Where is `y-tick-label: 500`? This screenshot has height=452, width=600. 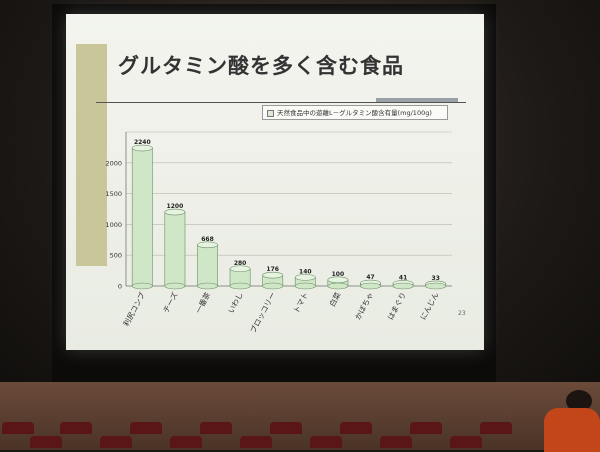 y-tick-label: 500 is located at coordinates (116, 256).